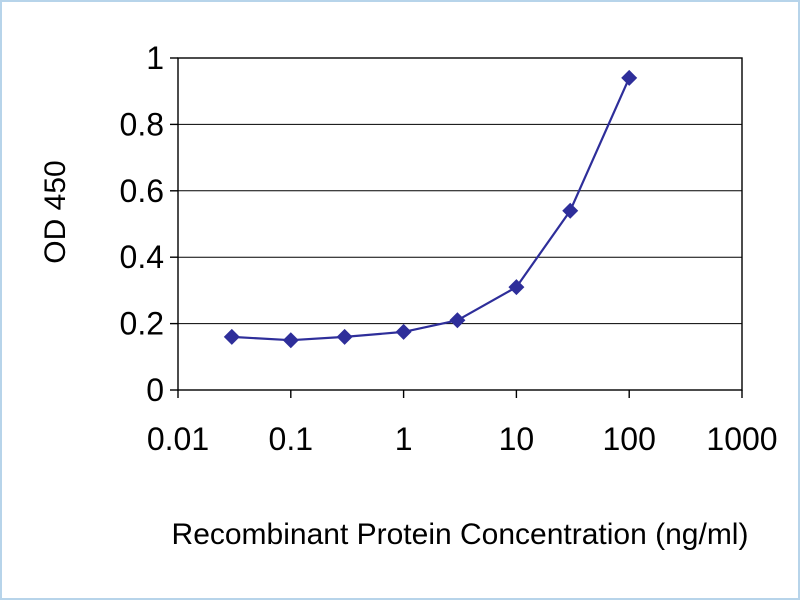 The width and height of the screenshot is (800, 600). Describe the element at coordinates (55, 212) in the screenshot. I see `y-axis-title: OD 450` at that location.